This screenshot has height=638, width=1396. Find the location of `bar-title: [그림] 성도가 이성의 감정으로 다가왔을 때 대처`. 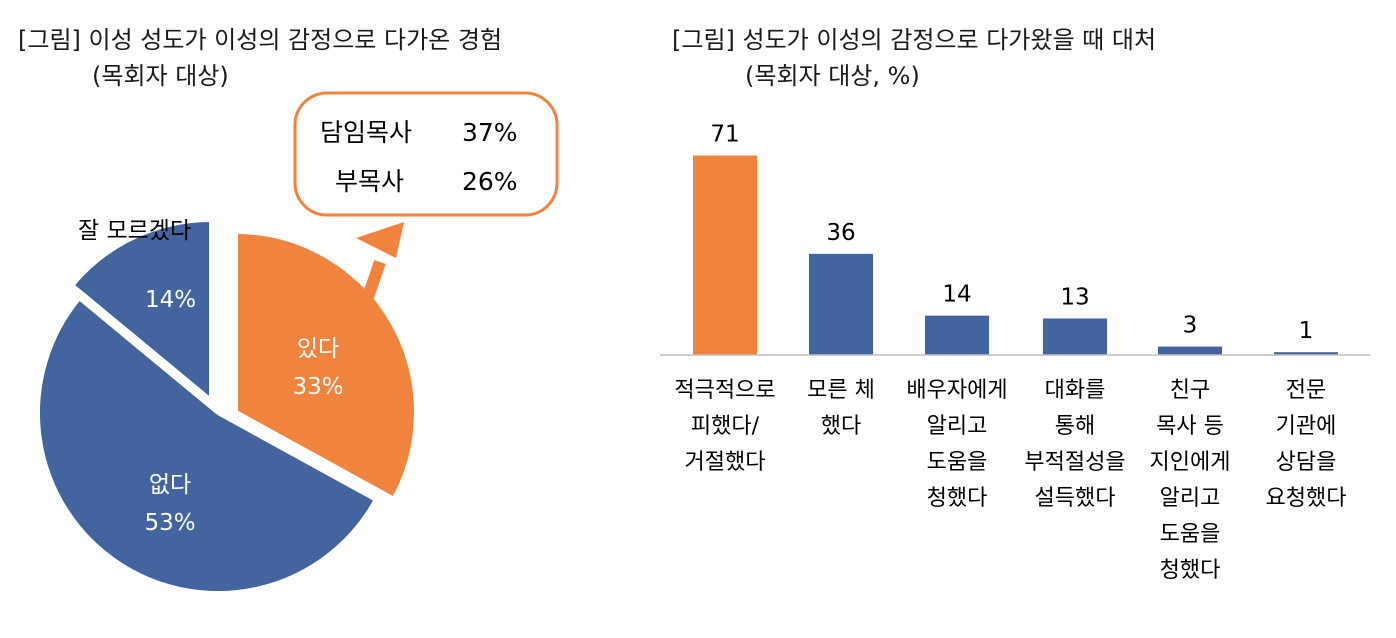

bar-title: [그림] 성도가 이성의 감정으로 다가왔을 때 대처 is located at coordinates (914, 40).